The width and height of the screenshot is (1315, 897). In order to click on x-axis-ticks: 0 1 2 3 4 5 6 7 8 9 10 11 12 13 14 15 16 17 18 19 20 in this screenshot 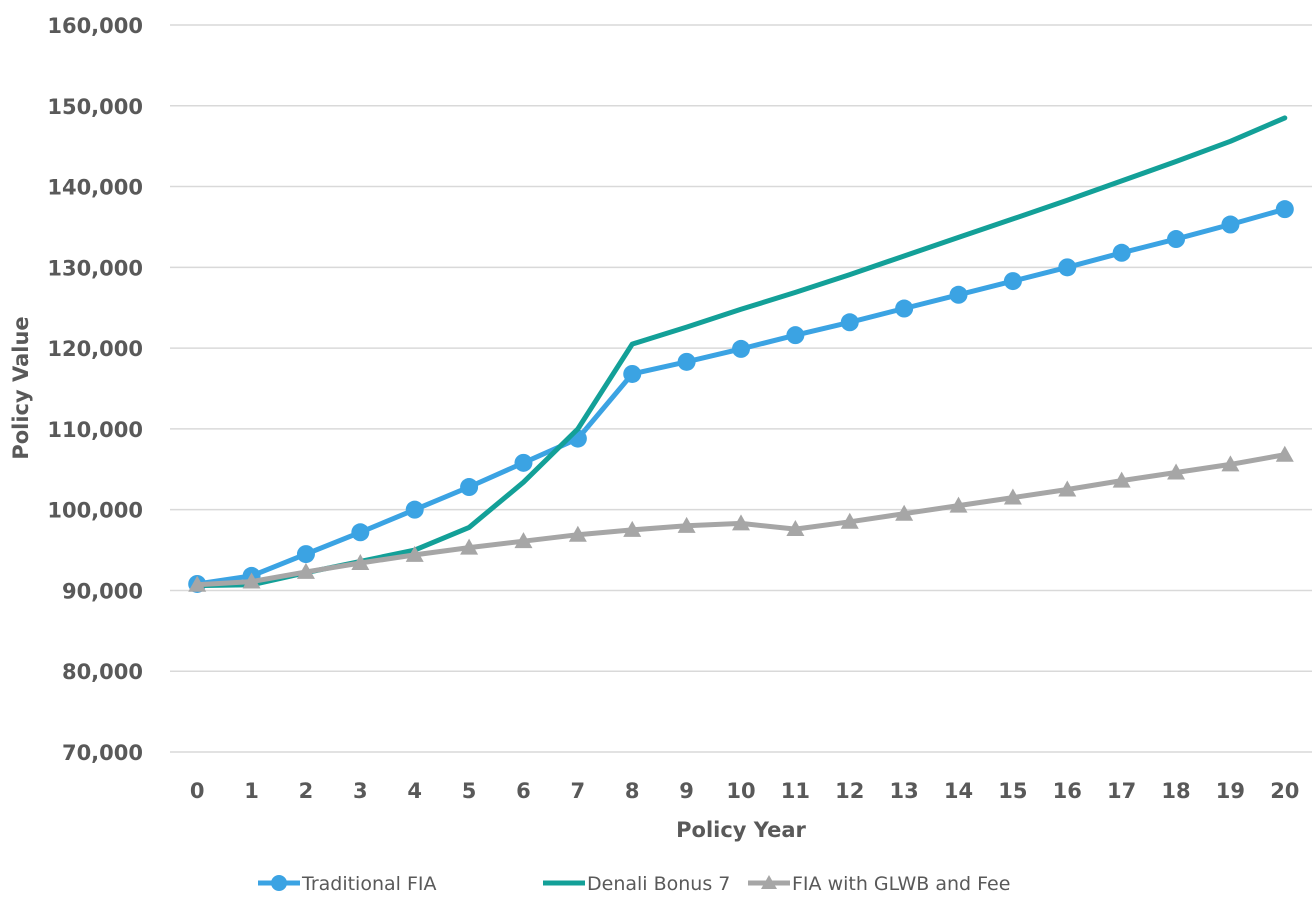, I will do `click(745, 791)`.